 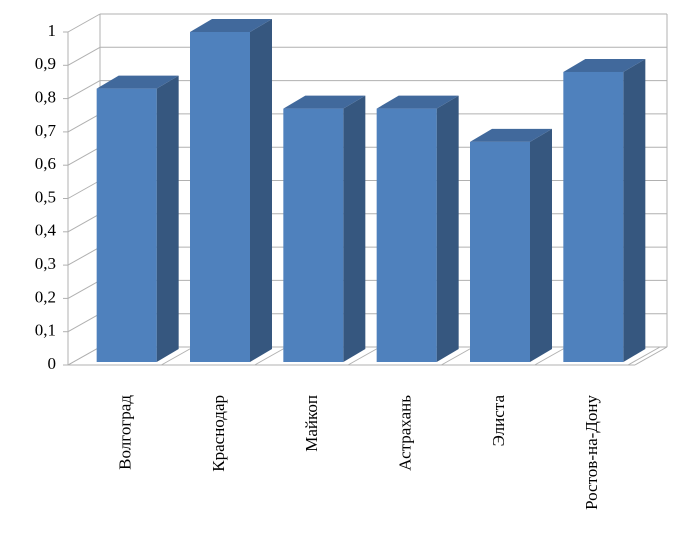 What do you see at coordinates (651, 356) in the screenshot?
I see `floor-edge` at bounding box center [651, 356].